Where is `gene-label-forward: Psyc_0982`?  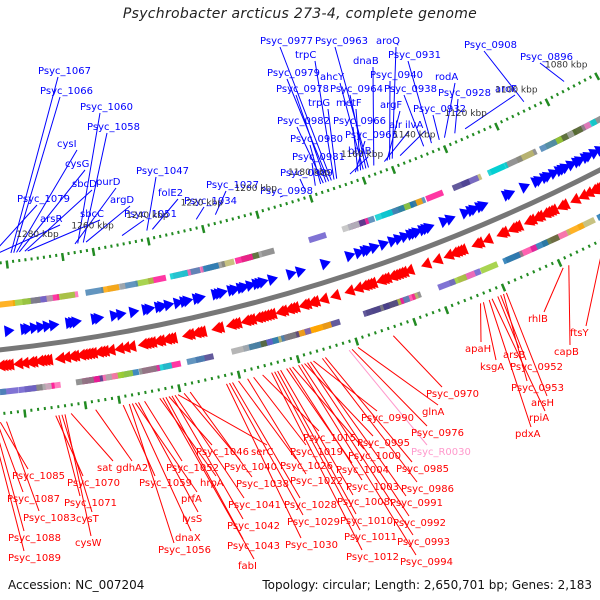 gene-label-forward: Psyc_0982 is located at coordinates (303, 121).